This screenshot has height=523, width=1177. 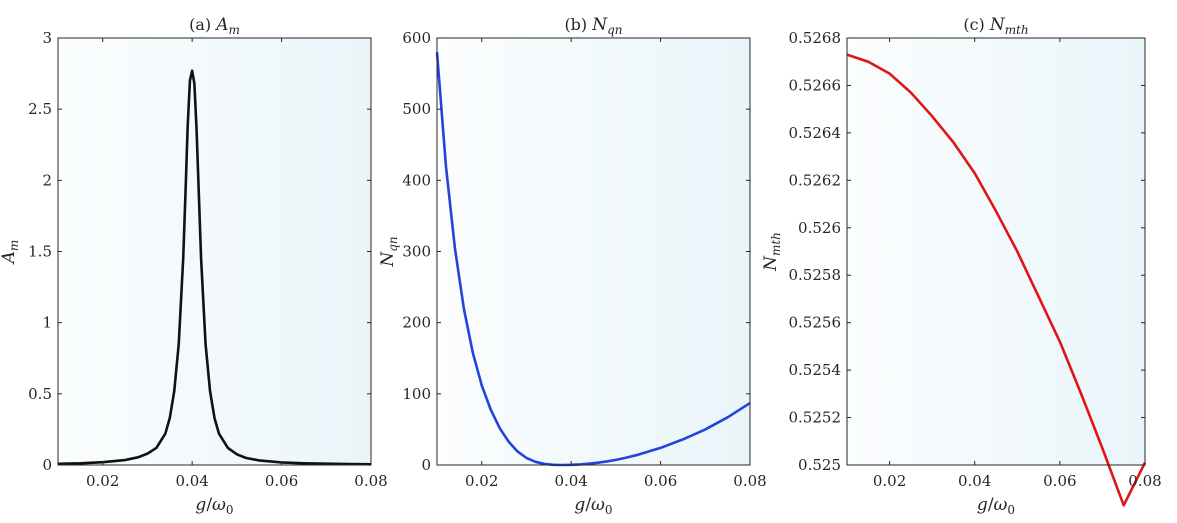 I want to click on y-tick-label: 1, so click(x=47, y=323).